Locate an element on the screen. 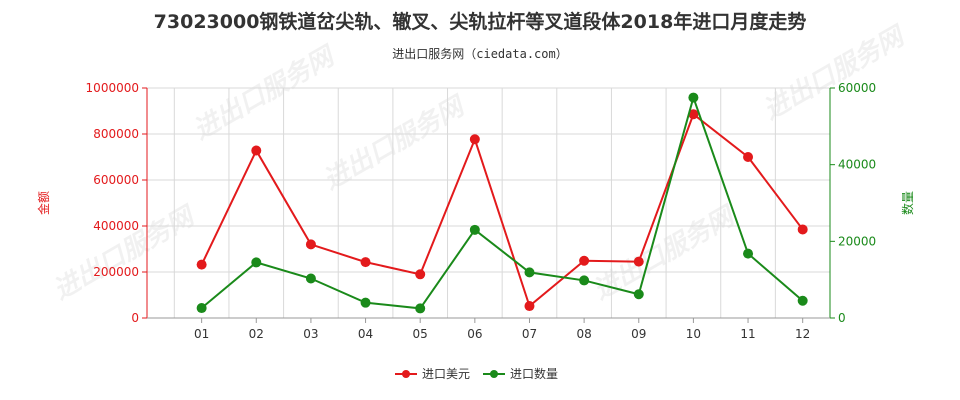 The width and height of the screenshot is (960, 400). y-left-tick-label: 0 is located at coordinates (135, 318).